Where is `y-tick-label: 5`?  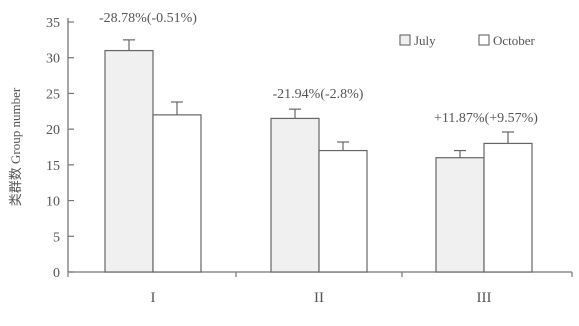 y-tick-label: 5 is located at coordinates (56, 237).